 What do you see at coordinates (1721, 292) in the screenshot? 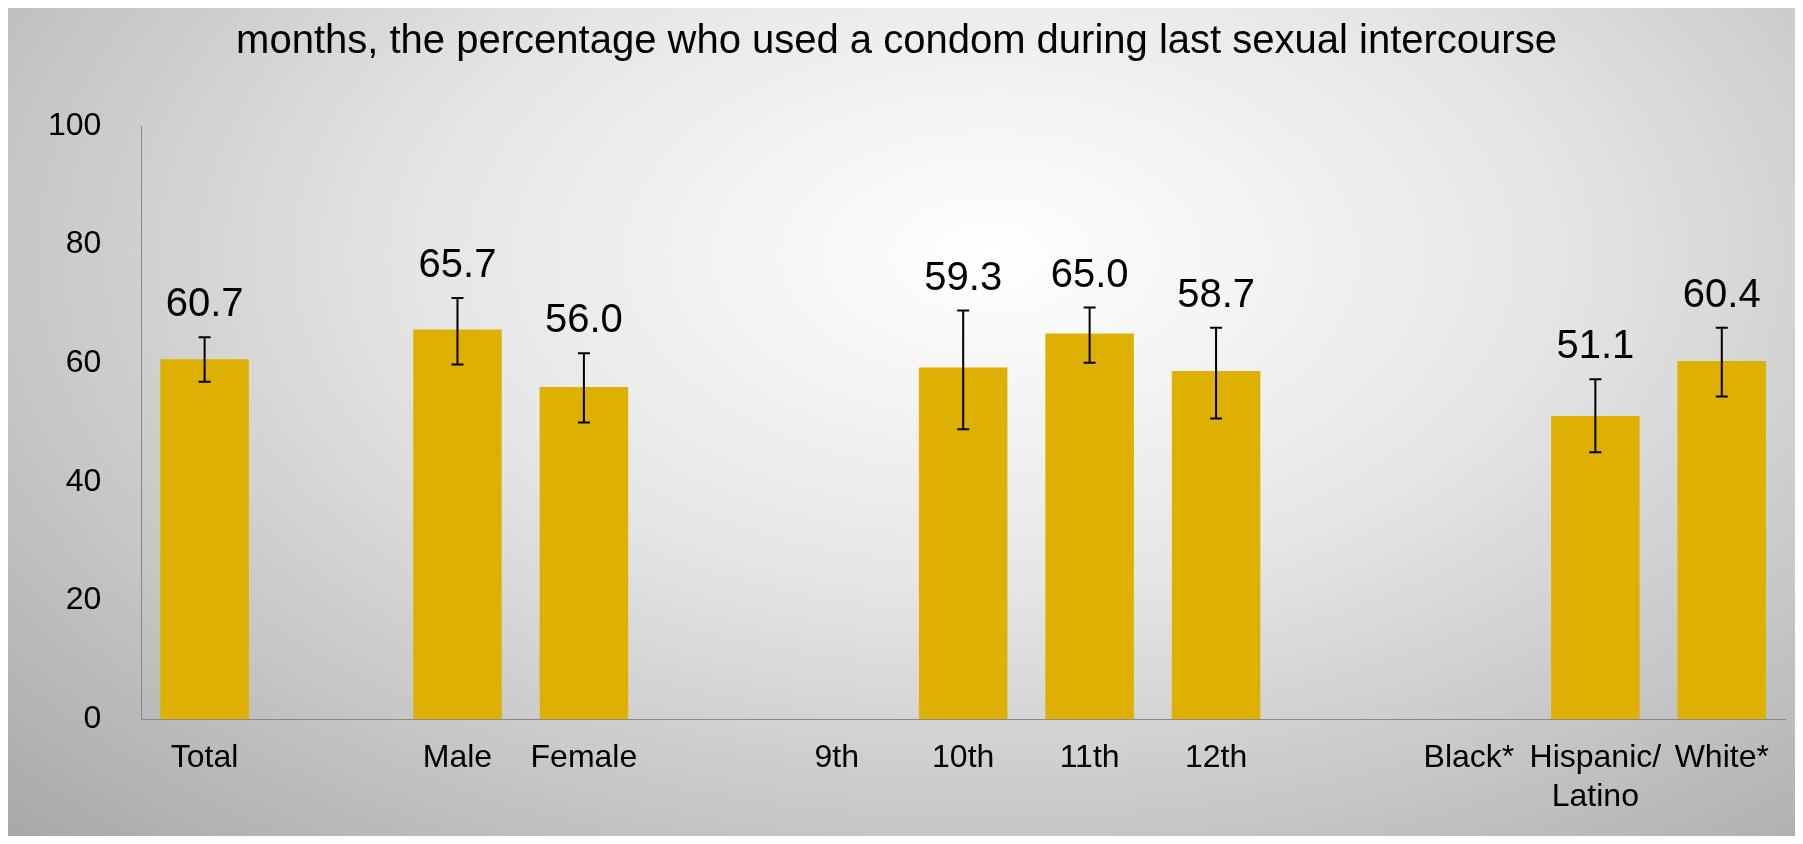
I see `data-label: 60.4` at bounding box center [1721, 292].